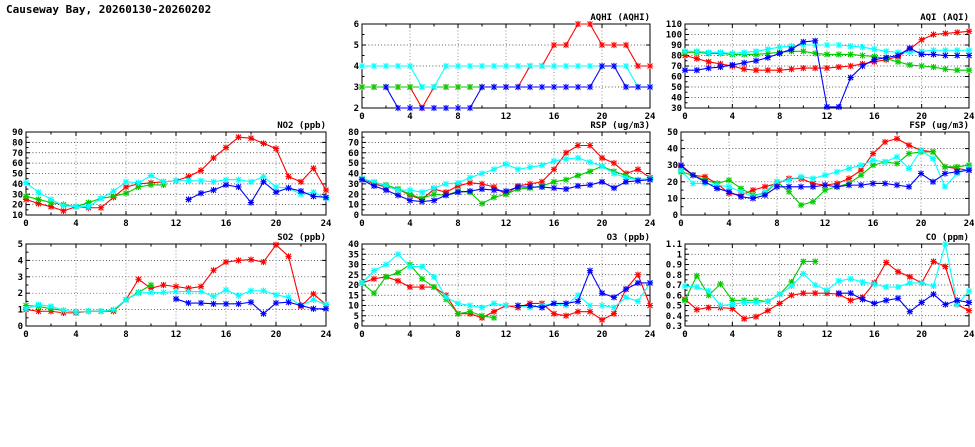 This screenshot has height=447, width=975. What do you see at coordinates (357, 67) in the screenshot?
I see `y-tick-label: 4` at bounding box center [357, 67].